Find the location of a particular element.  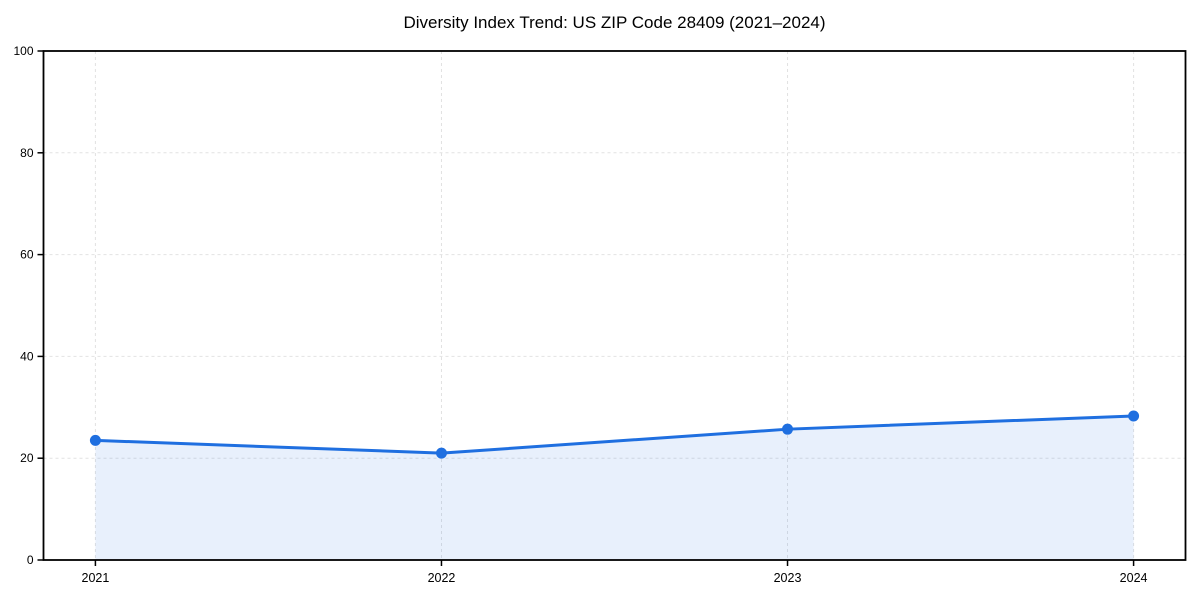

y-tick-label: 40 is located at coordinates (27, 356).